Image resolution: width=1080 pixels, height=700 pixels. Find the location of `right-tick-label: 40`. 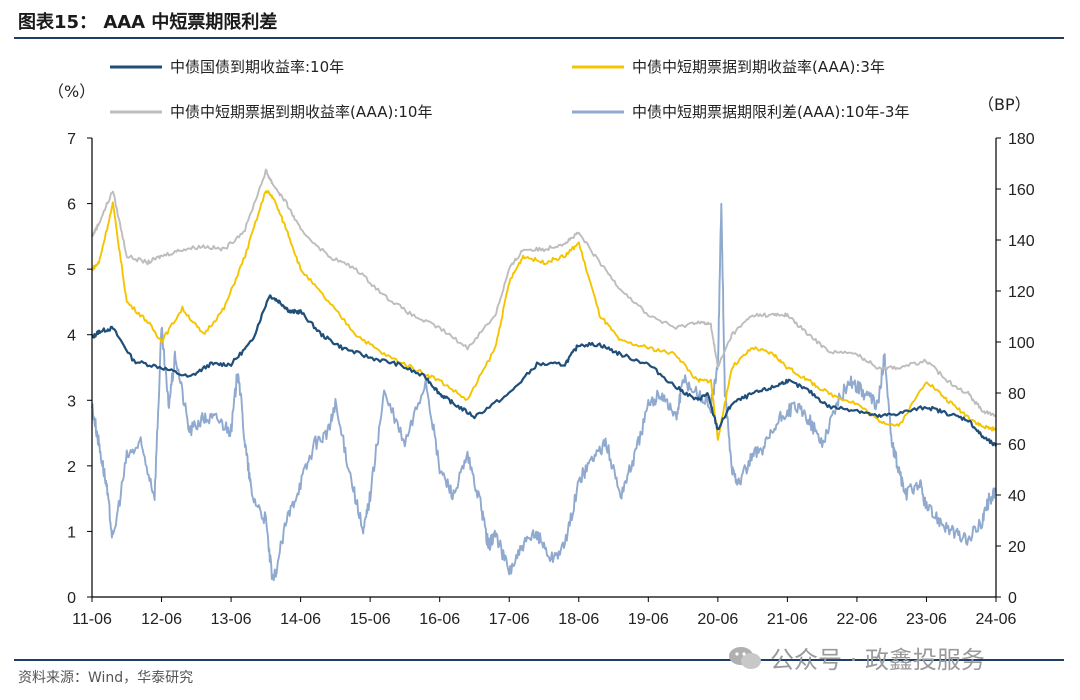

right-tick-label: 40 is located at coordinates (1017, 496).